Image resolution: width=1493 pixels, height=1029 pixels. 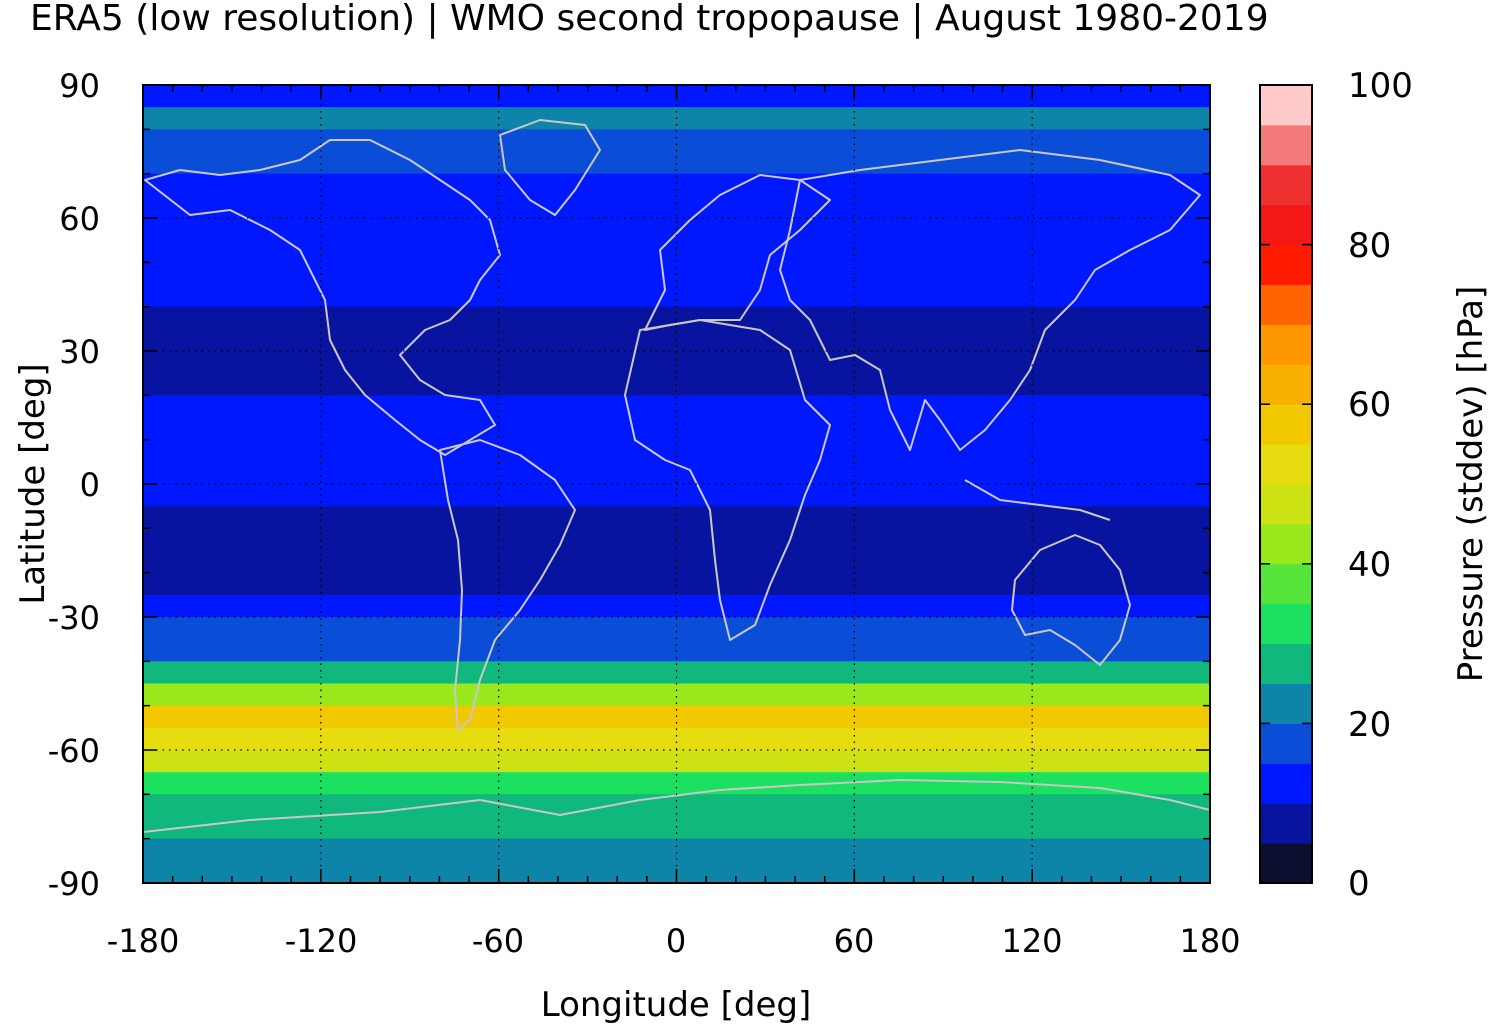 What do you see at coordinates (74, 618) in the screenshot?
I see `y-tick-label: -30` at bounding box center [74, 618].